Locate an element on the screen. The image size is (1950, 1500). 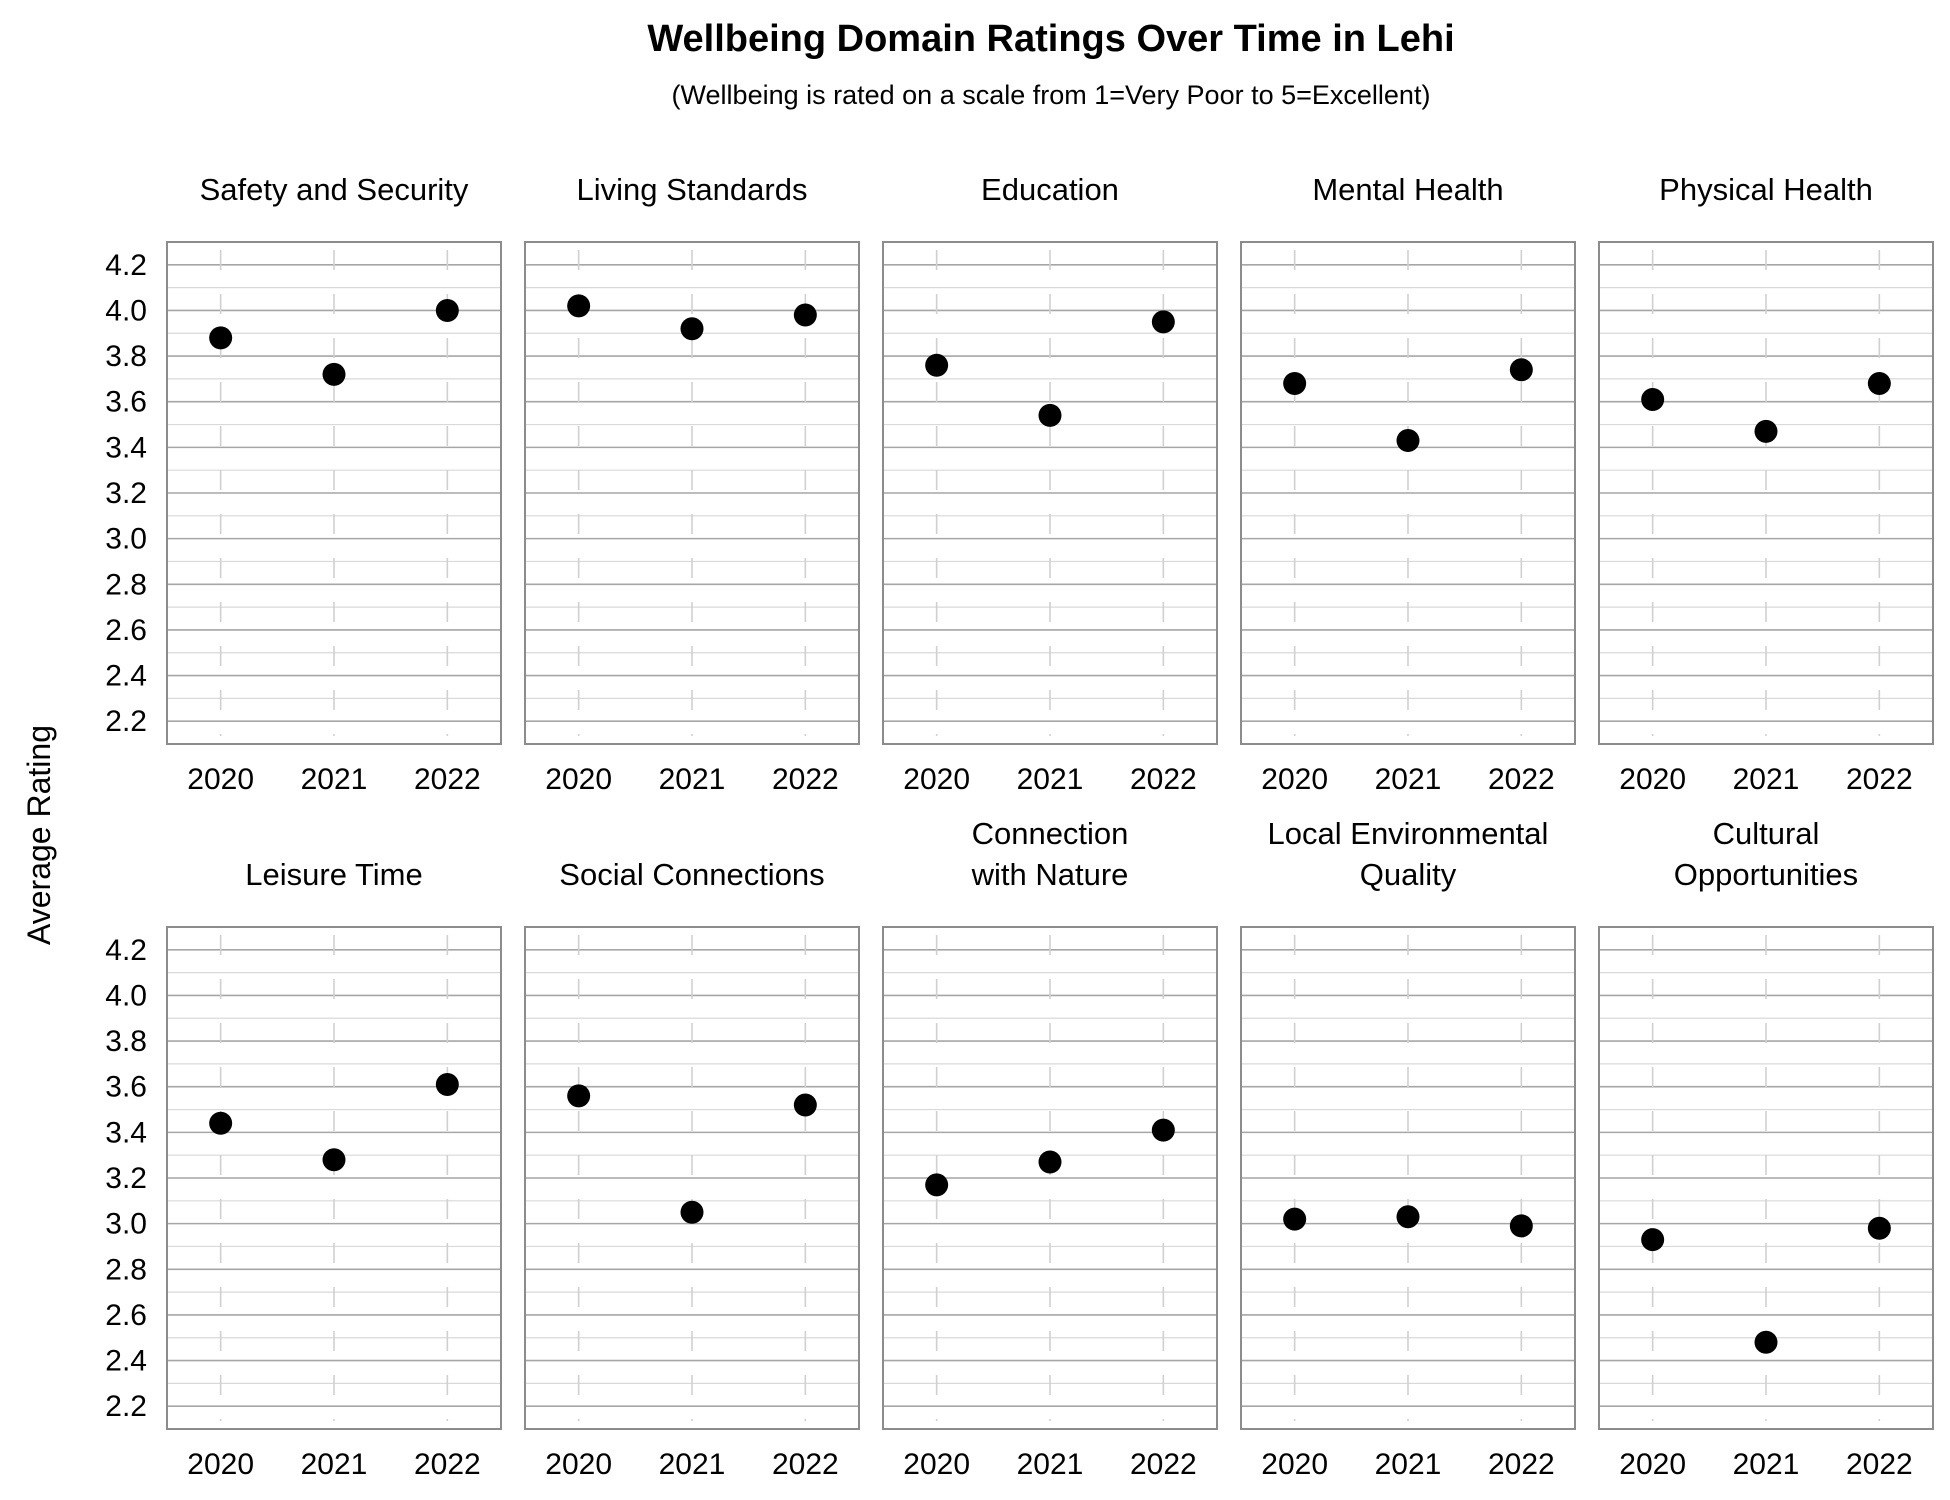
y-tick-label: 3.2 is located at coordinates (126, 493).